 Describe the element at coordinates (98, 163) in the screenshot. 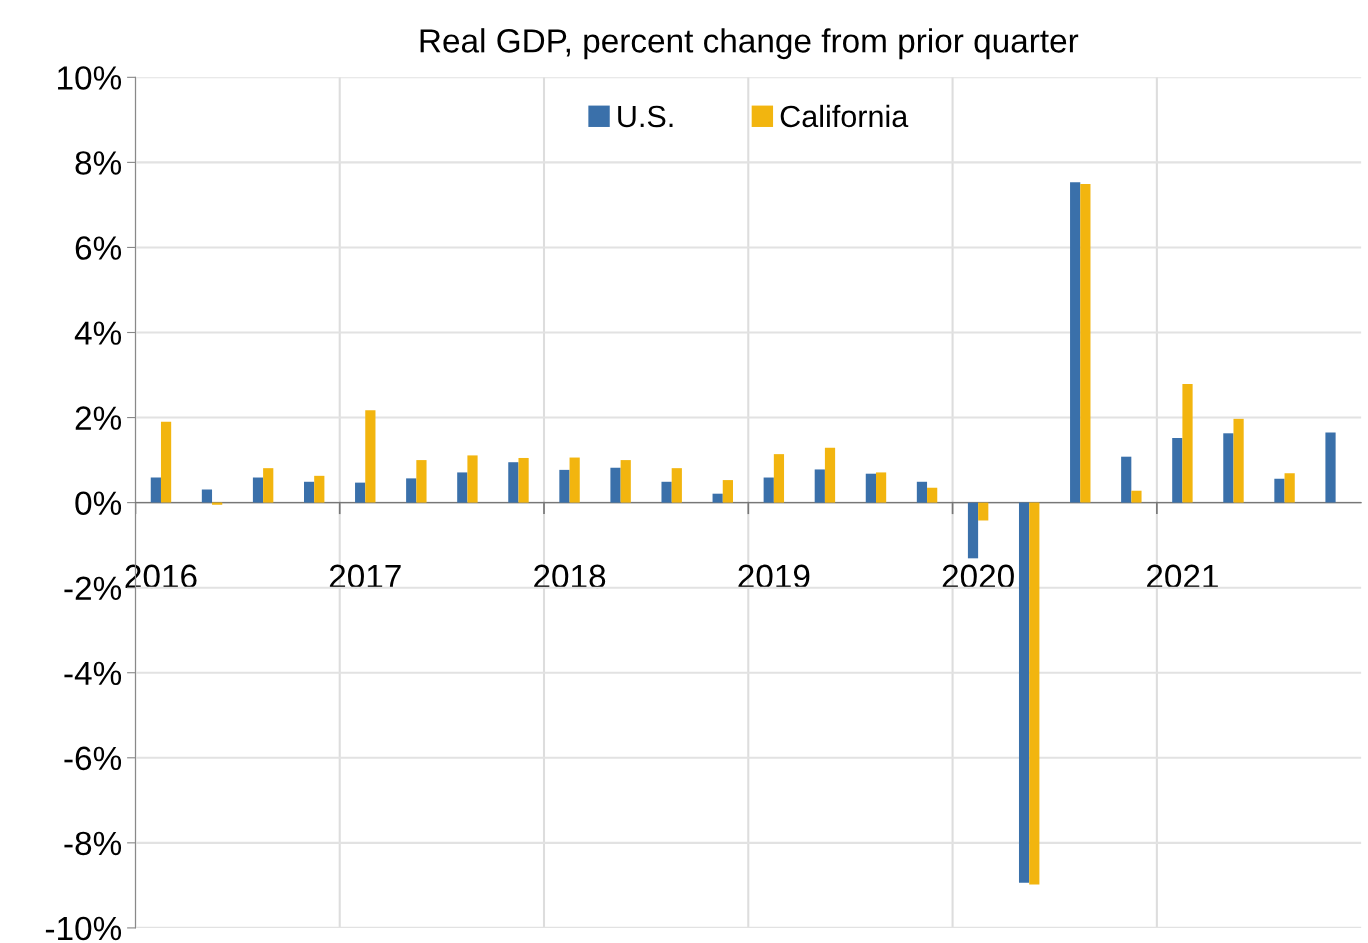

I see `y-tick-label: 8%` at that location.